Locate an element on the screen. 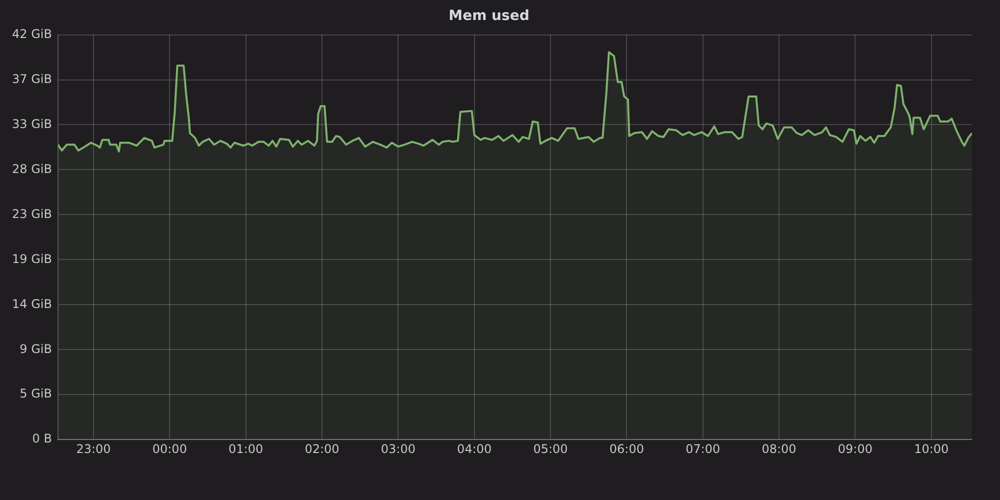 This screenshot has height=500, width=1000. x-tick-label: 09:00 is located at coordinates (855, 449).